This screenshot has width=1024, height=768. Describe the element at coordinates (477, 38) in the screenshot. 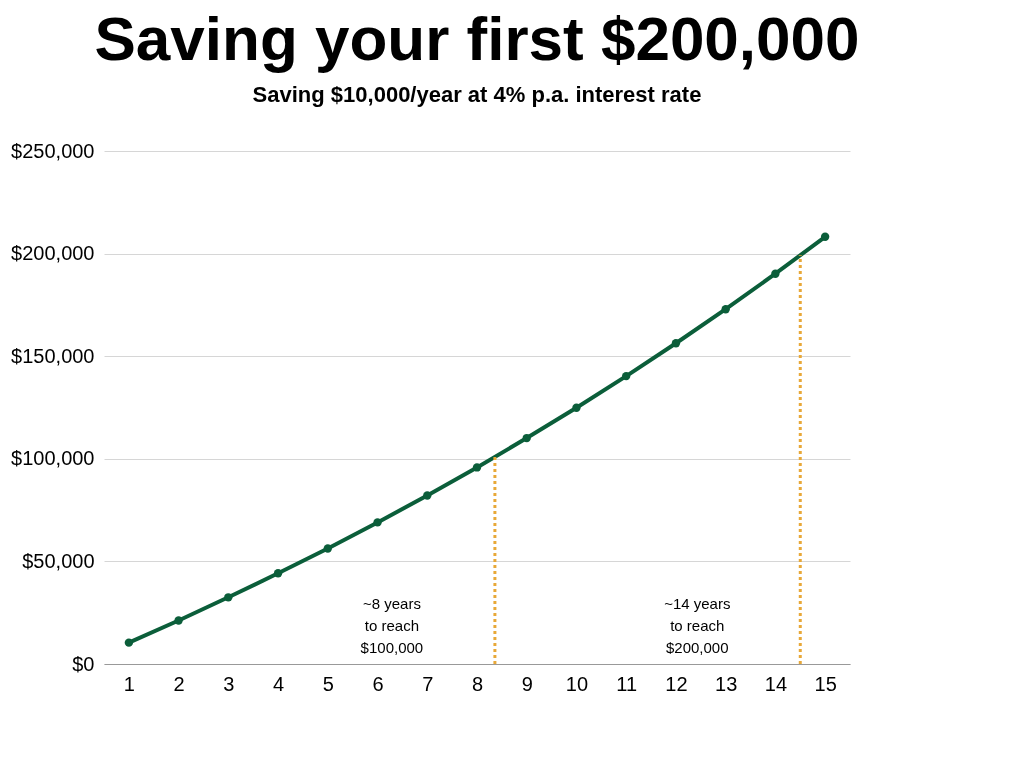

I see `chart-title: Saving your first $200,000` at that location.